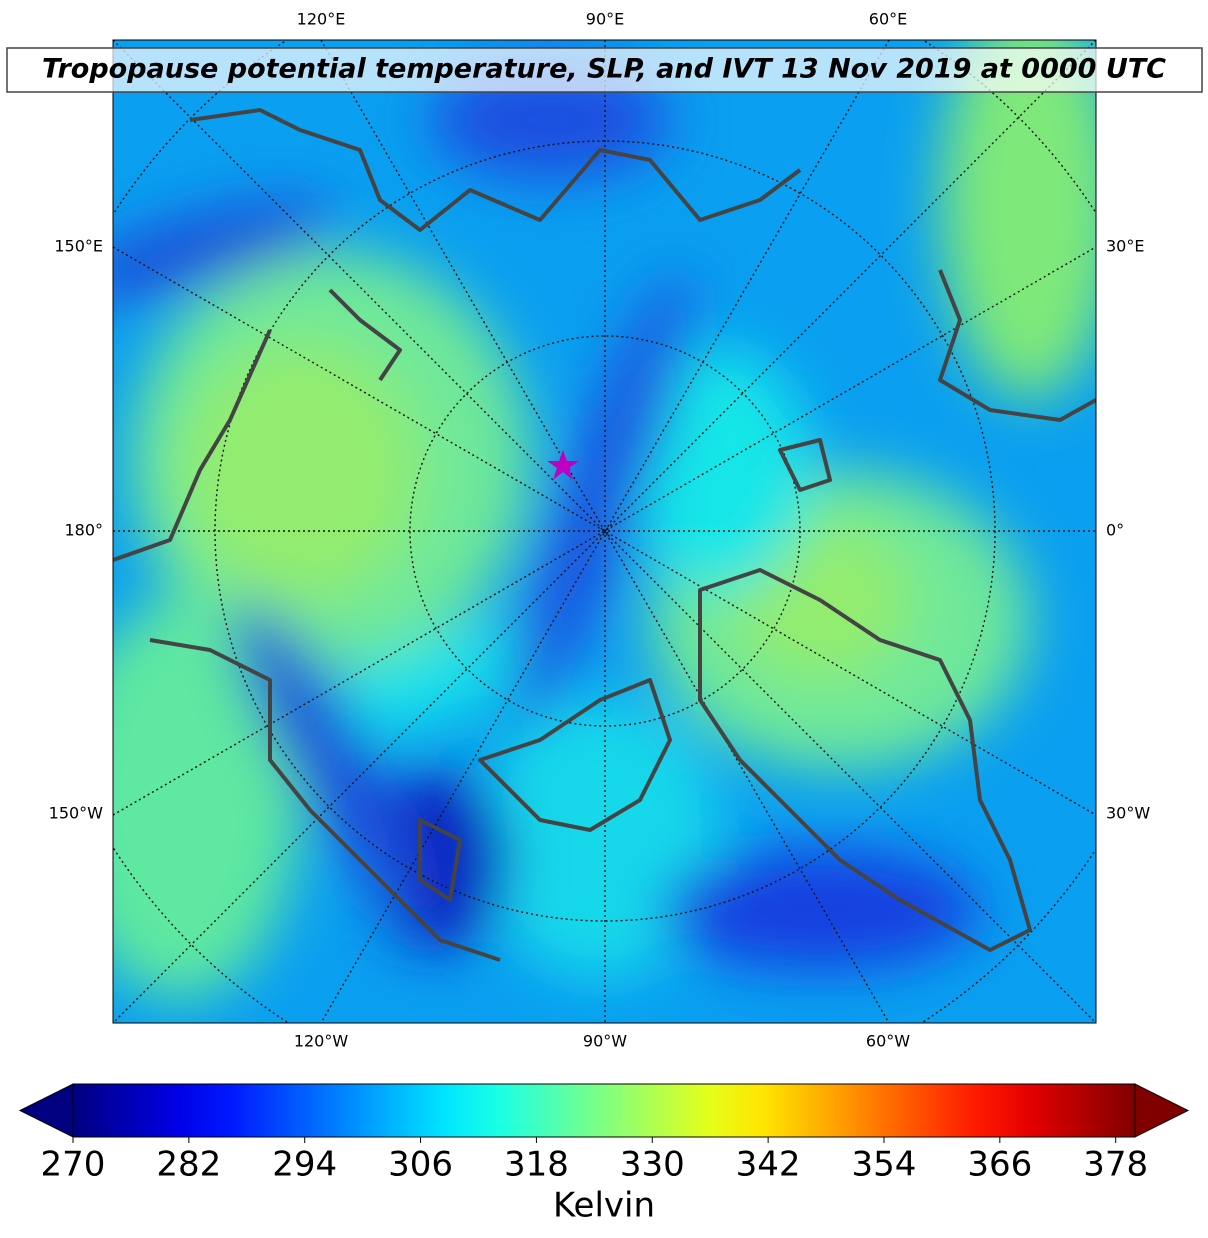  What do you see at coordinates (604, 1110) in the screenshot?
I see `colorbar-body` at bounding box center [604, 1110].